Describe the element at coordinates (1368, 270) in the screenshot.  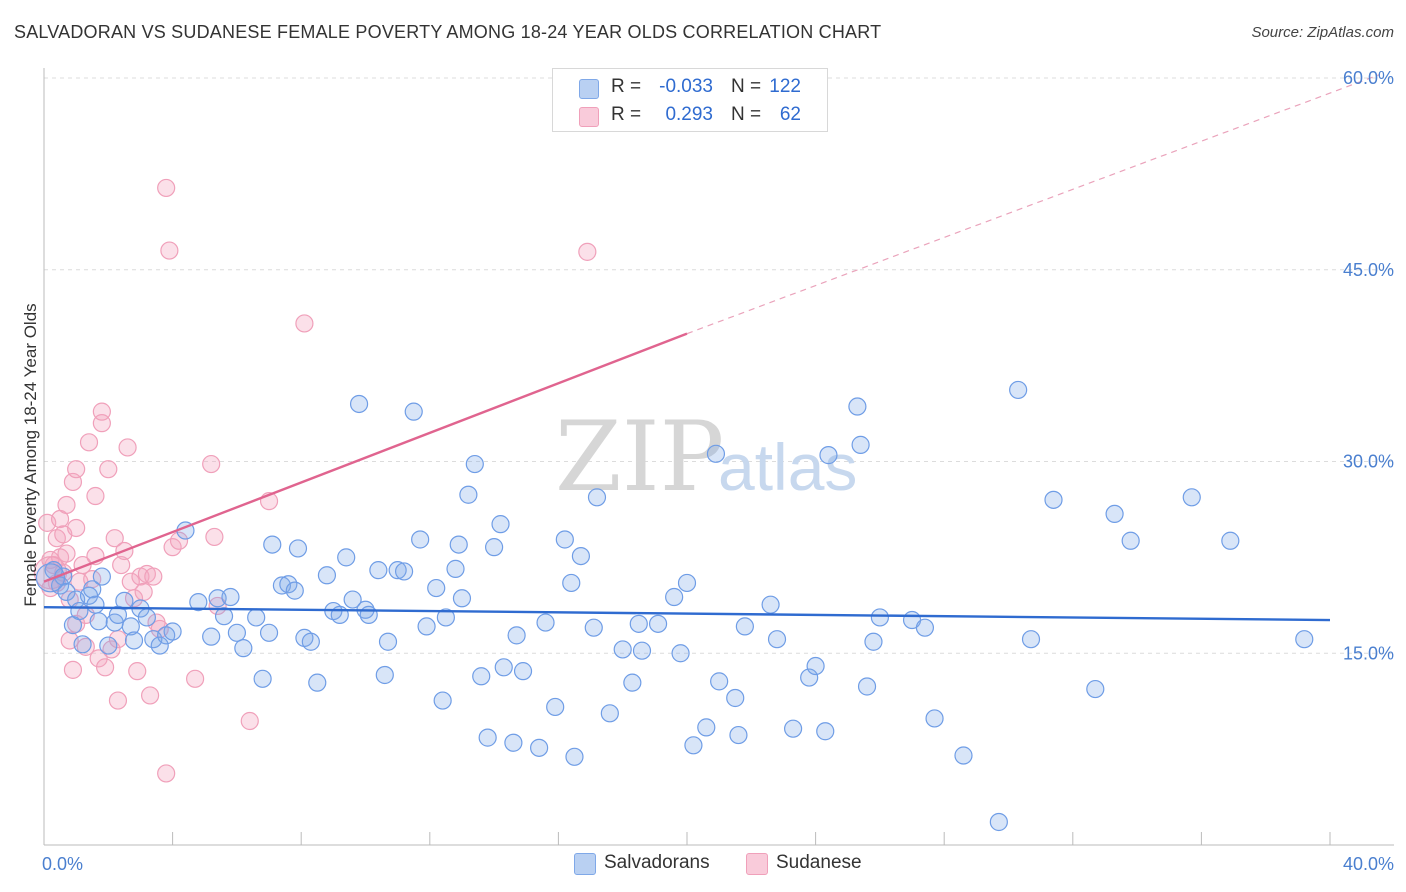
I see `y-tick-label: 45.0%` at that location.